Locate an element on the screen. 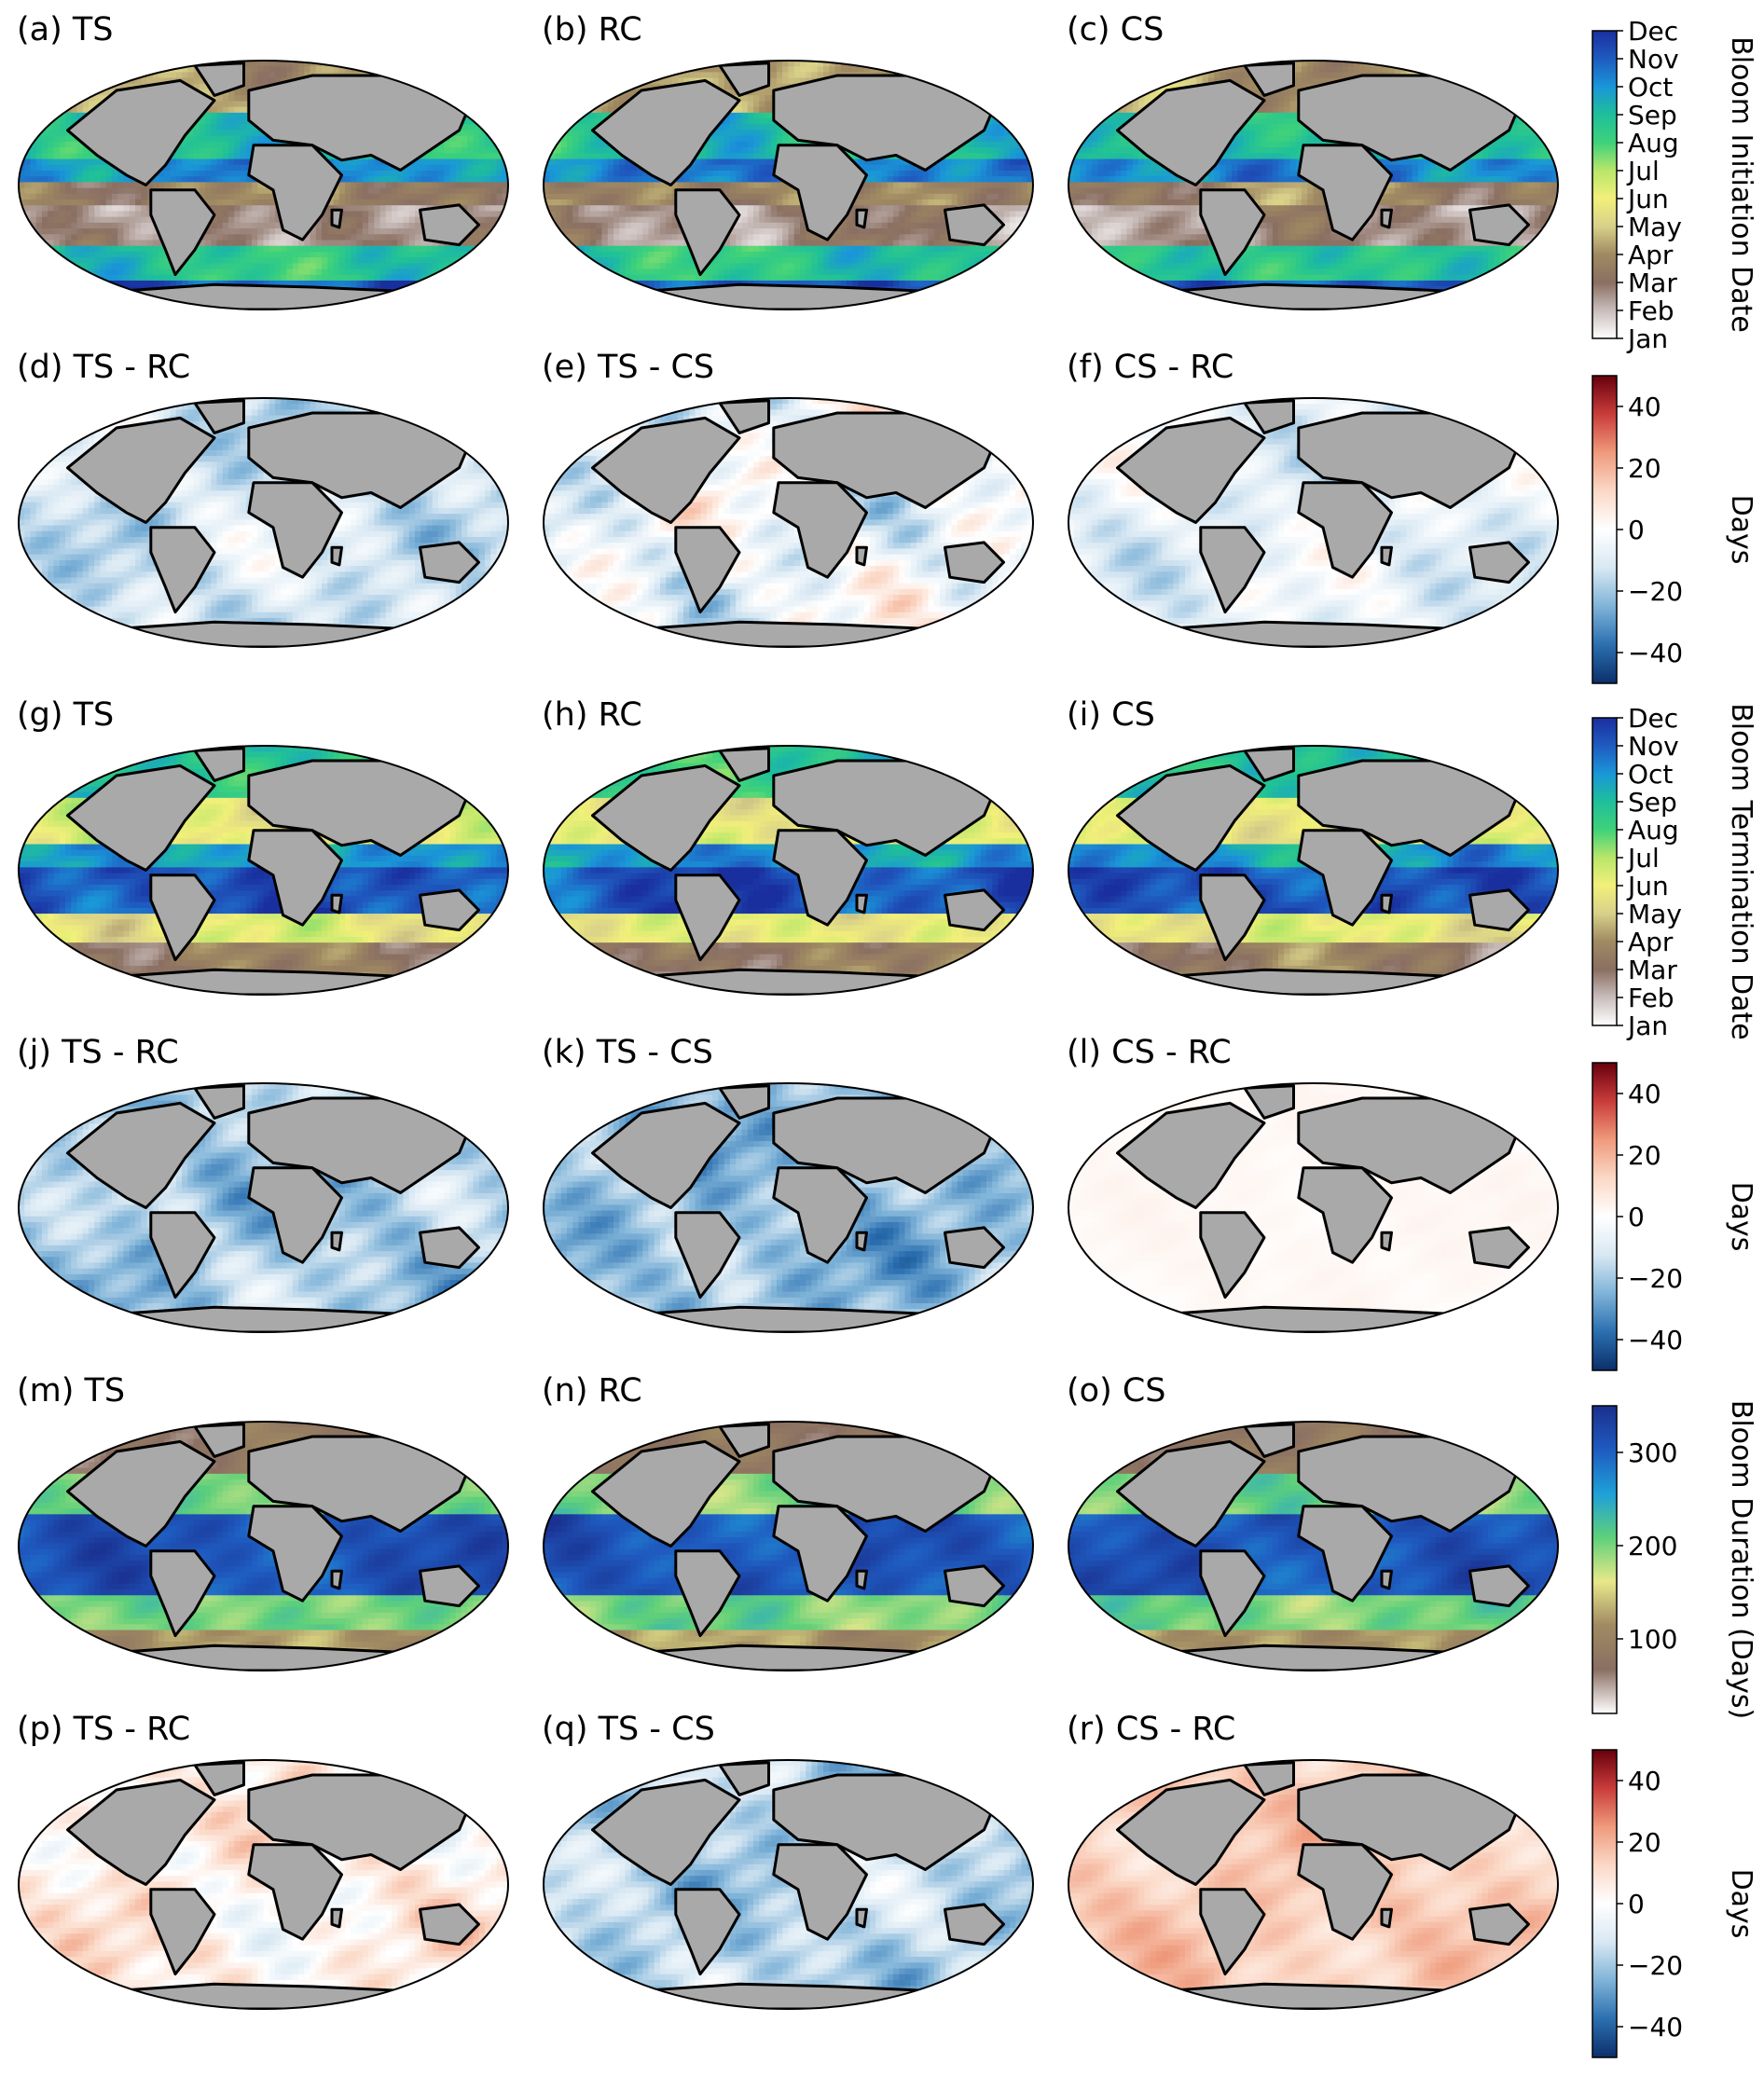 The width and height of the screenshot is (1764, 2077). map-panel: (o) CS is located at coordinates (1313, 1521).